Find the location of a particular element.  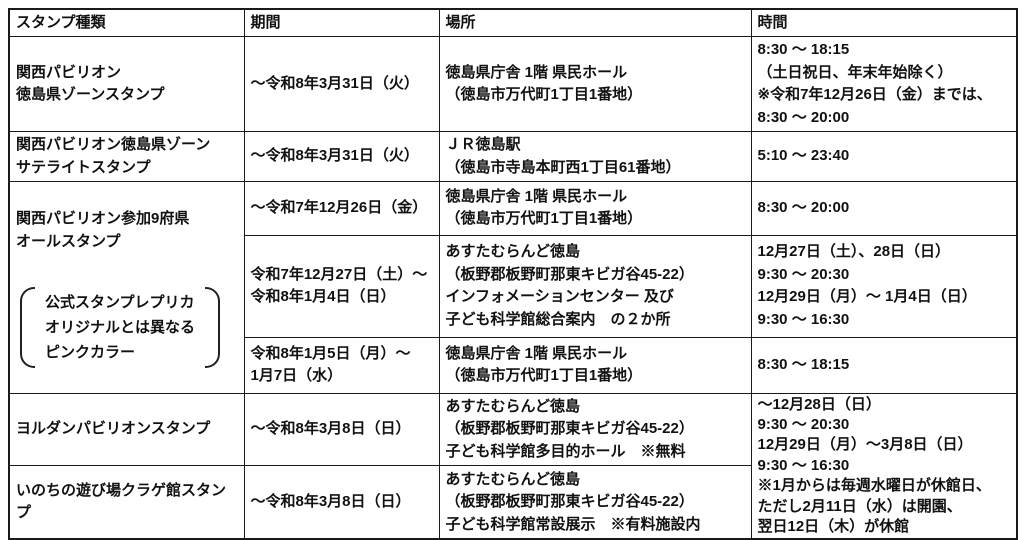

header-stamp-type: スタンプ種類 is located at coordinates (126, 22).